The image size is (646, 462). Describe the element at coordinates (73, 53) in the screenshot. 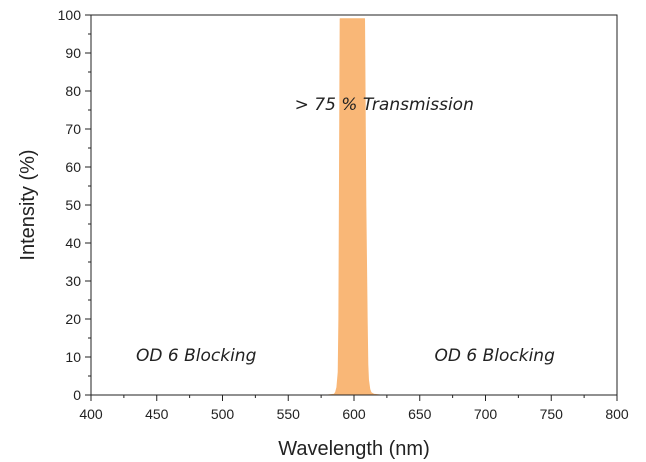

I see `y-tick-label: 90` at that location.